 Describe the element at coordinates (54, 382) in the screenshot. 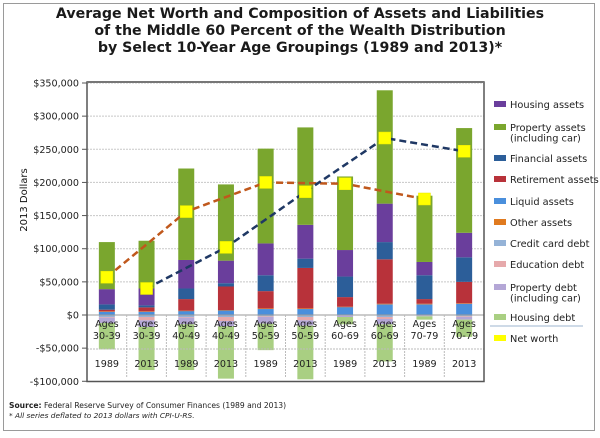

I see `y-tick-label: -$100,000` at that location.